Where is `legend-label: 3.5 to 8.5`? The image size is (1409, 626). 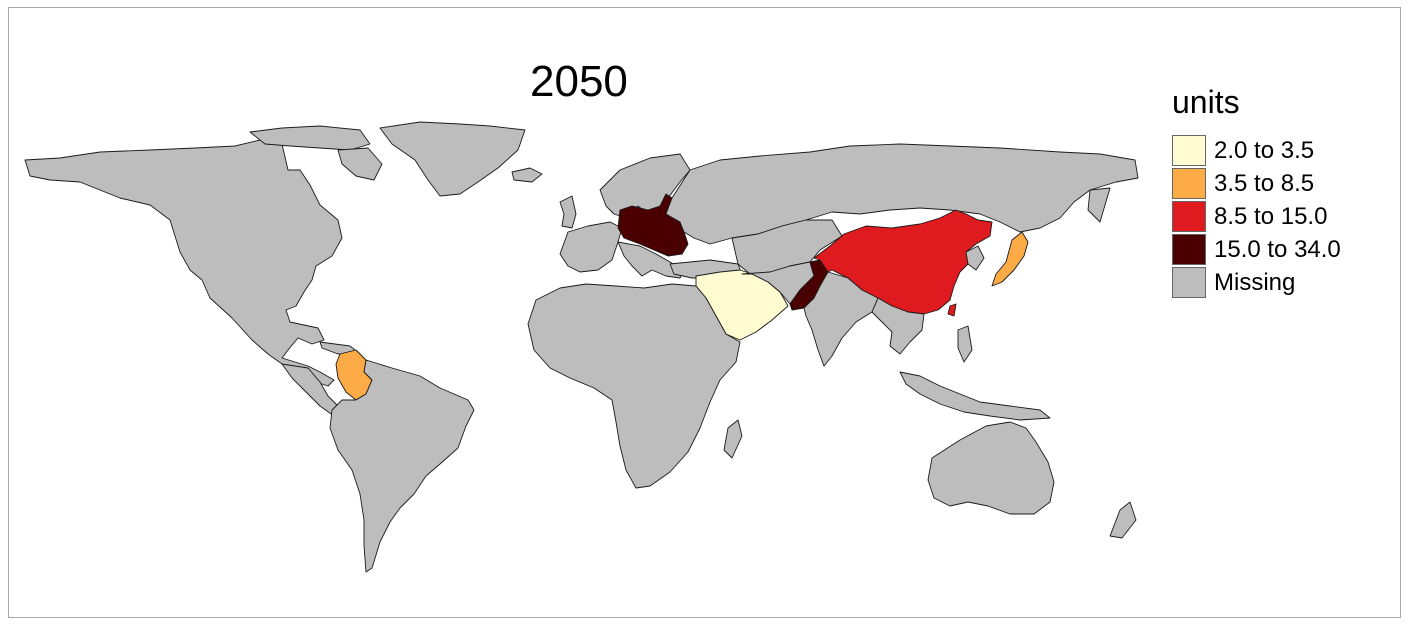
legend-label: 3.5 to 8.5 is located at coordinates (1264, 183).